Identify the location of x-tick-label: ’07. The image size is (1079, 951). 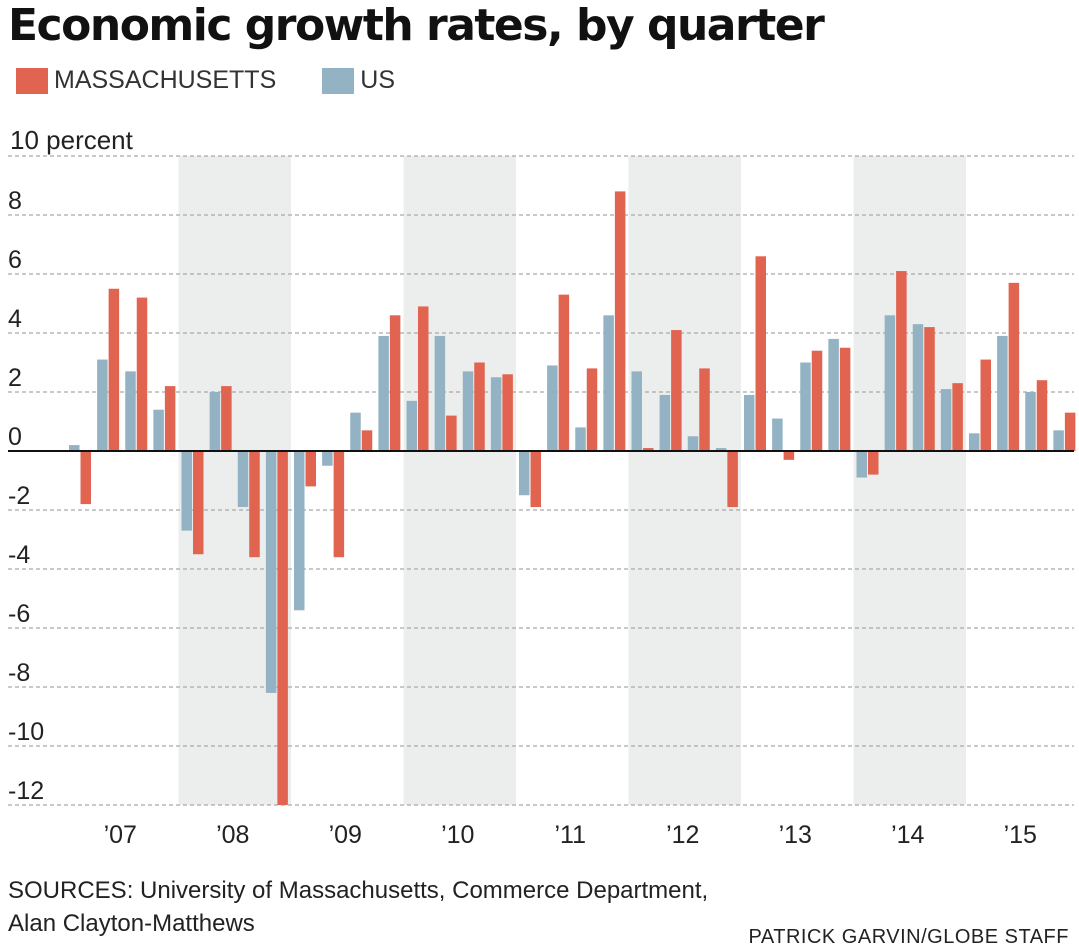
(120, 835).